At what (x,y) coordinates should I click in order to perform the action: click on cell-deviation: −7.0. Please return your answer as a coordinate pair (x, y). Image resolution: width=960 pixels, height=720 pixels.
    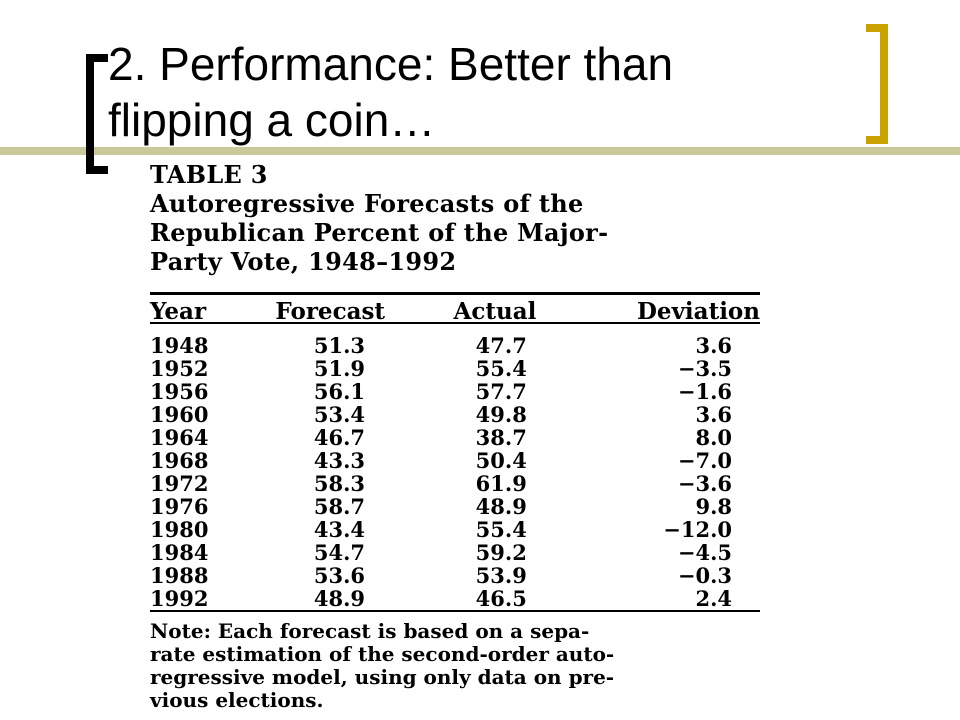
    Looking at the image, I should click on (704, 460).